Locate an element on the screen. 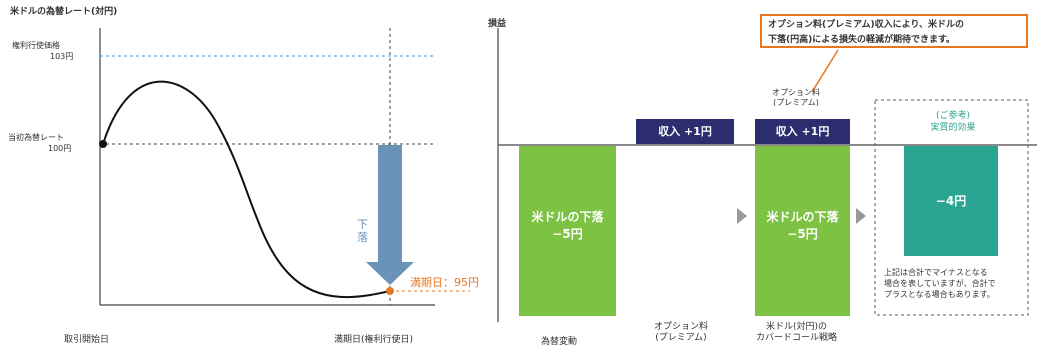 This screenshot has width=1045, height=355. right-chart-title: 損益 is located at coordinates (497, 24).